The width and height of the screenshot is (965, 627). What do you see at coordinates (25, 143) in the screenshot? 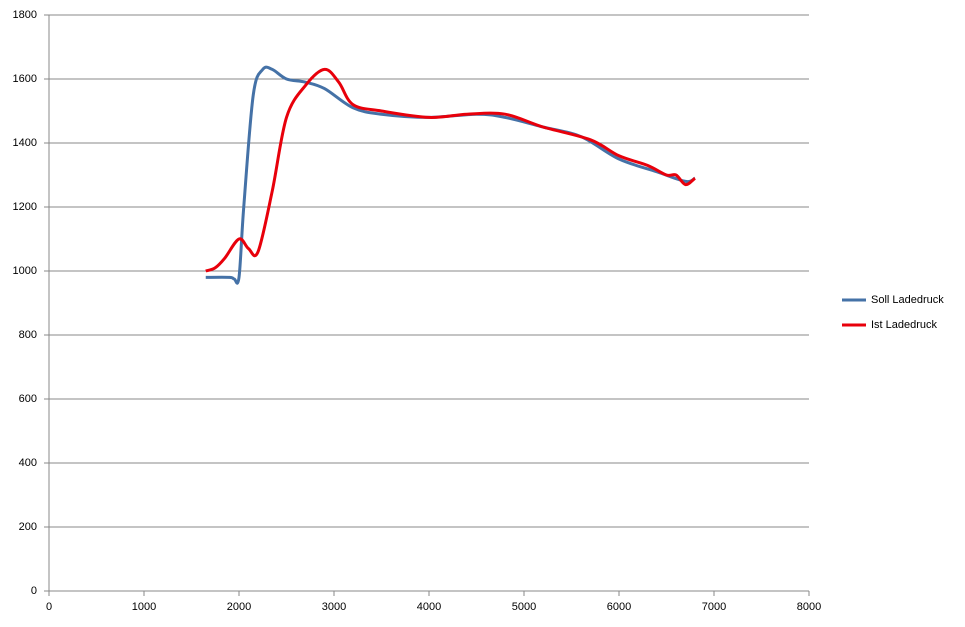
I see `y-tick-label: 1400` at bounding box center [25, 143].